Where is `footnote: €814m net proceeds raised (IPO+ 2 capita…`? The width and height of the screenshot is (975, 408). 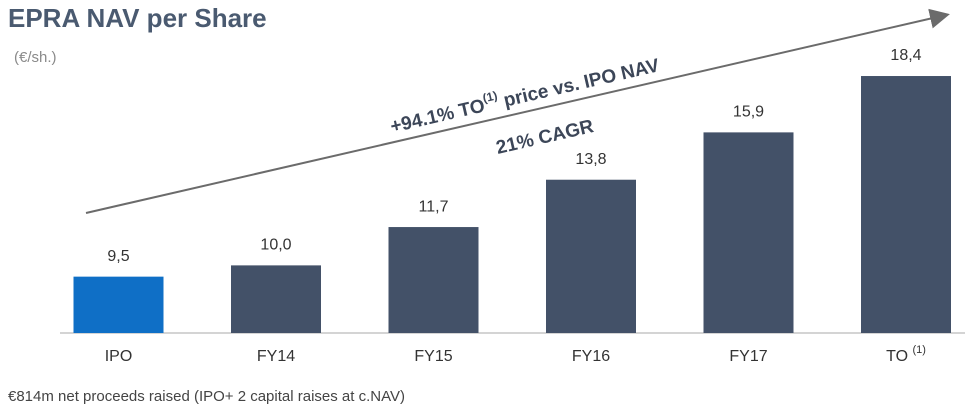
footnote: €814m net proceeds raised (IPO+ 2 capita… is located at coordinates (206, 396).